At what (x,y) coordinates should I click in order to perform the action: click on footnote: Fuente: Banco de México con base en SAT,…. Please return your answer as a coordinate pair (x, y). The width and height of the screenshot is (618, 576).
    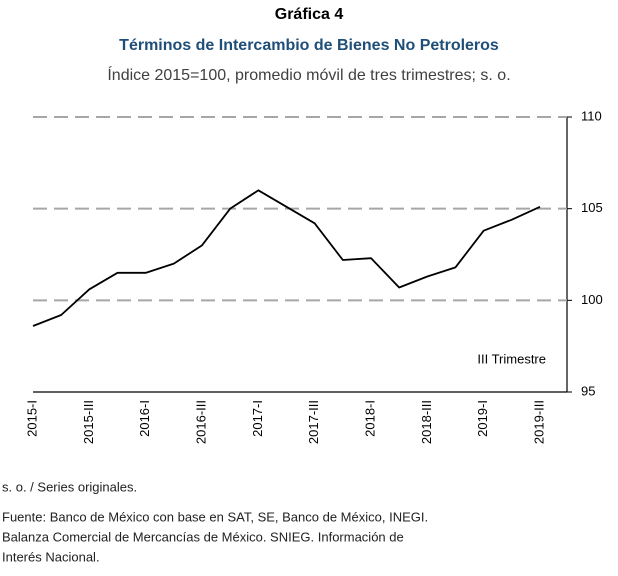
    Looking at the image, I should click on (215, 516).